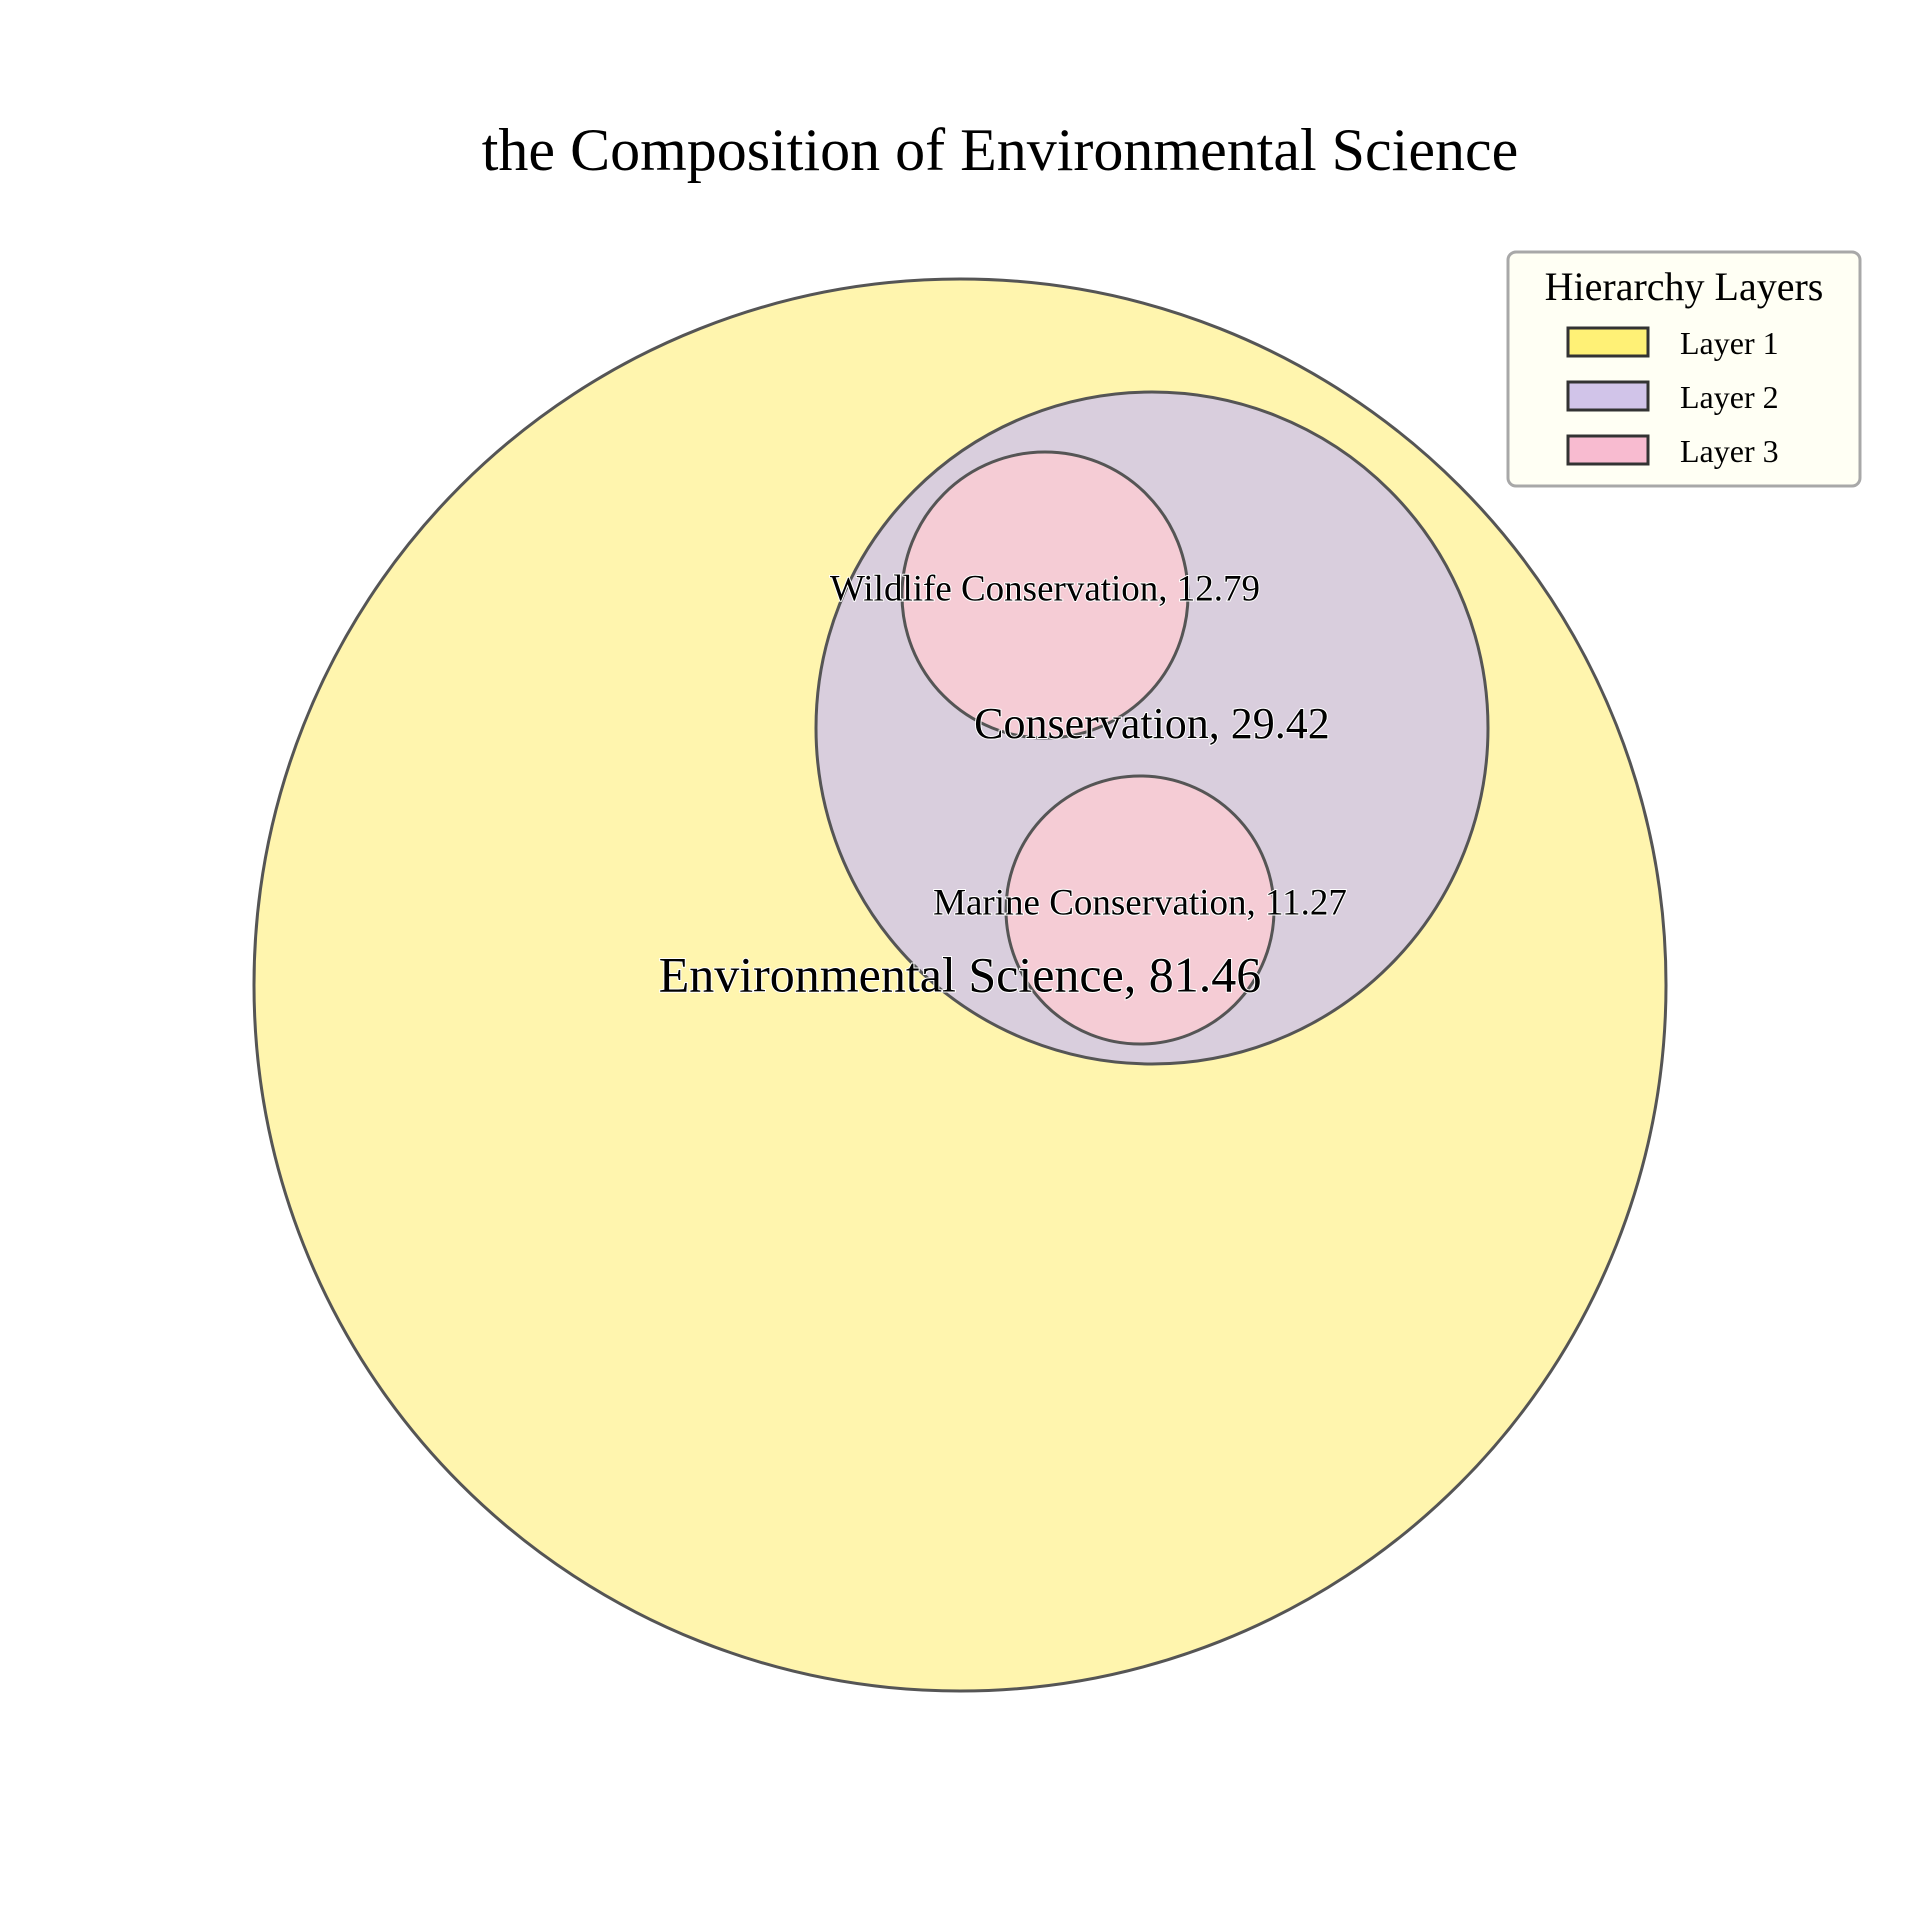  What do you see at coordinates (1729, 451) in the screenshot?
I see `legend-label-layer-3: Layer 3` at bounding box center [1729, 451].